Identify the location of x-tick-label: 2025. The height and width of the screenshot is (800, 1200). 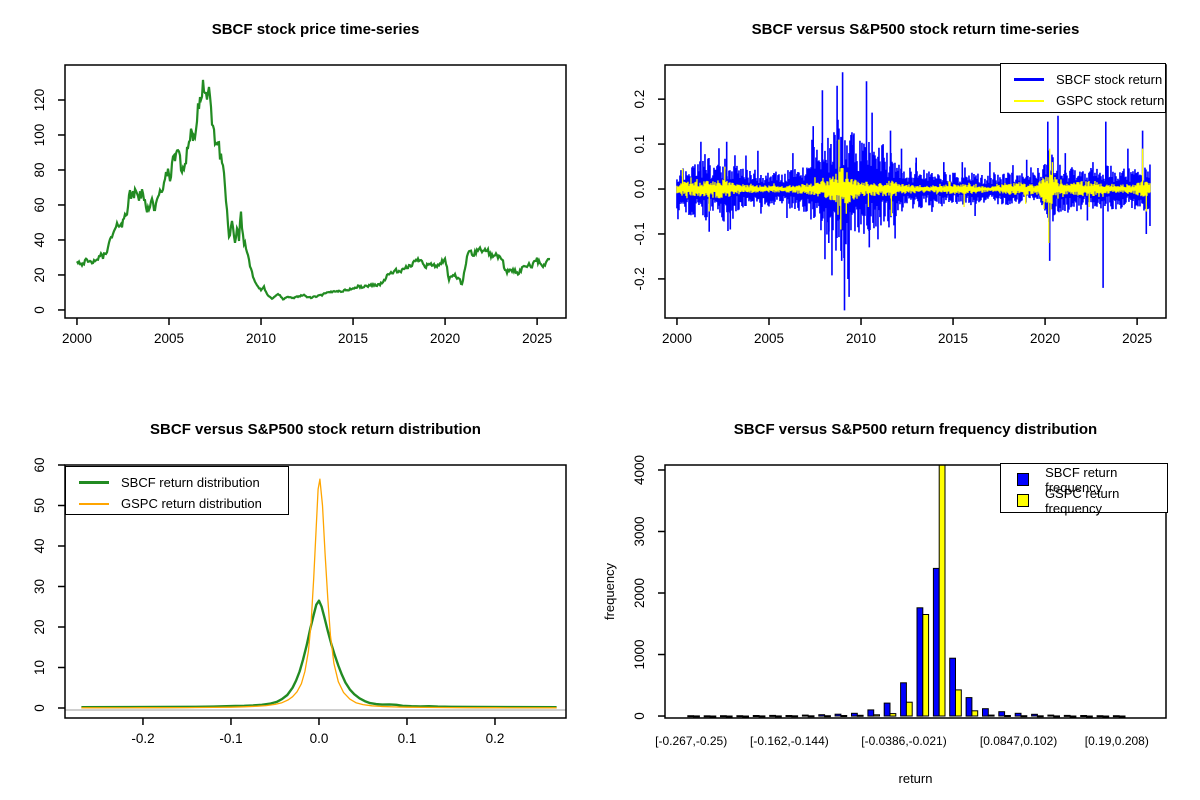
(1137, 338).